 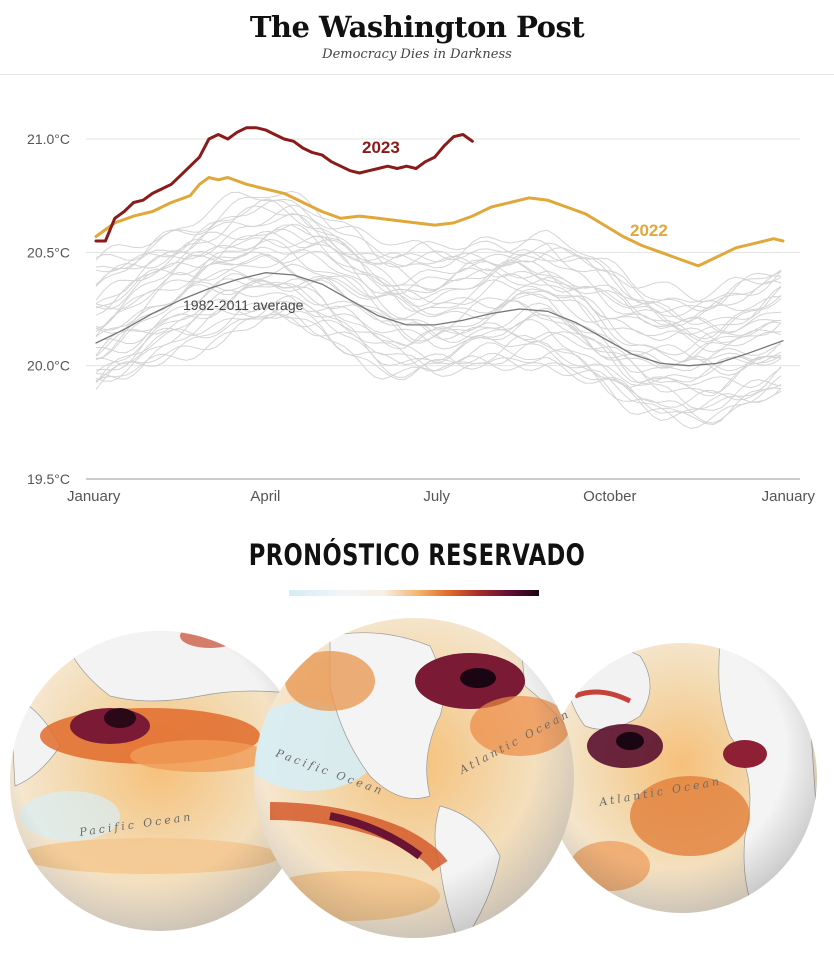 I want to click on x-tick-label: July, so click(x=436, y=496).